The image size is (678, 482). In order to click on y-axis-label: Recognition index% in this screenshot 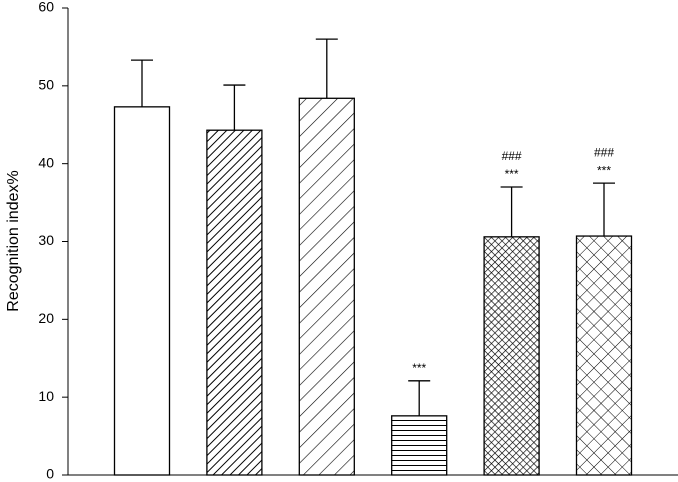, I will do `click(13, 240)`.